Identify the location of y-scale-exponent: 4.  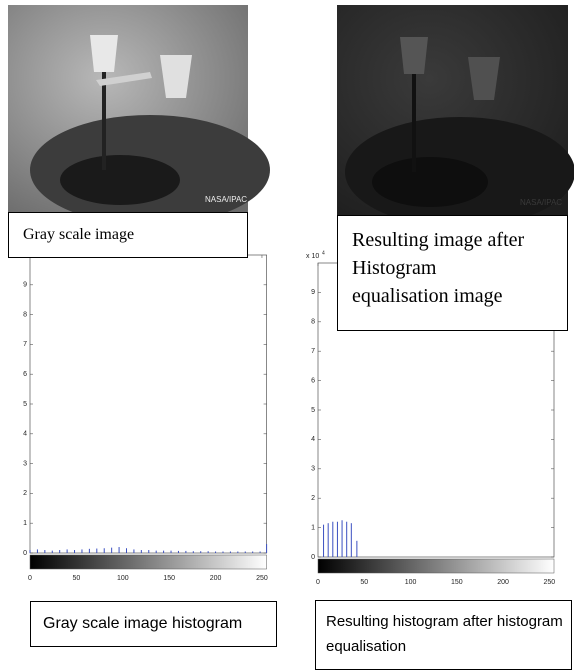
(323, 253).